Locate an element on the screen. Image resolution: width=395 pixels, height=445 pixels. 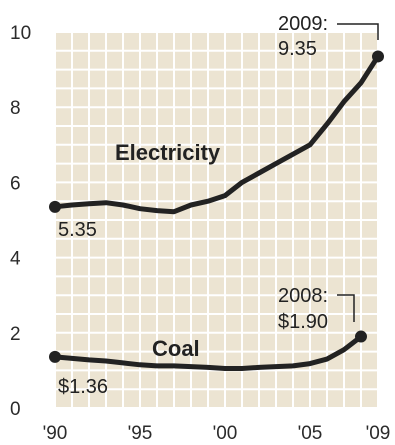
x-axis-ticks: '90 '95 '00 '05 '09 is located at coordinates (217, 433).